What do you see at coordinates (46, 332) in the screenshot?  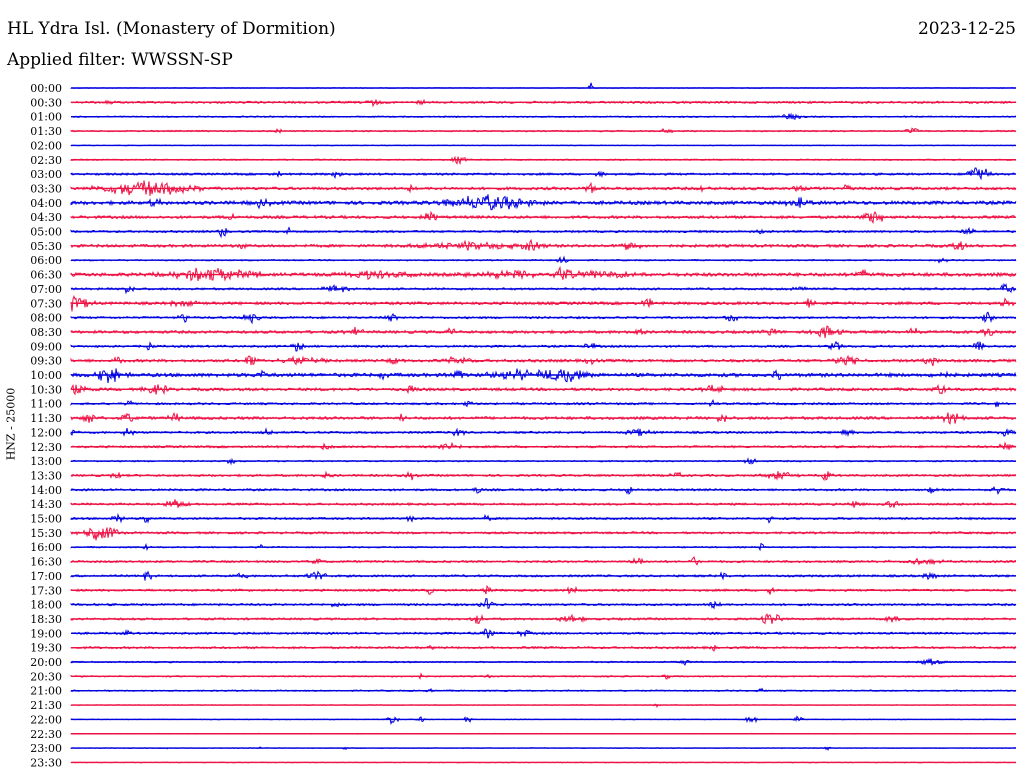 I see `row-time-label: 08:30` at bounding box center [46, 332].